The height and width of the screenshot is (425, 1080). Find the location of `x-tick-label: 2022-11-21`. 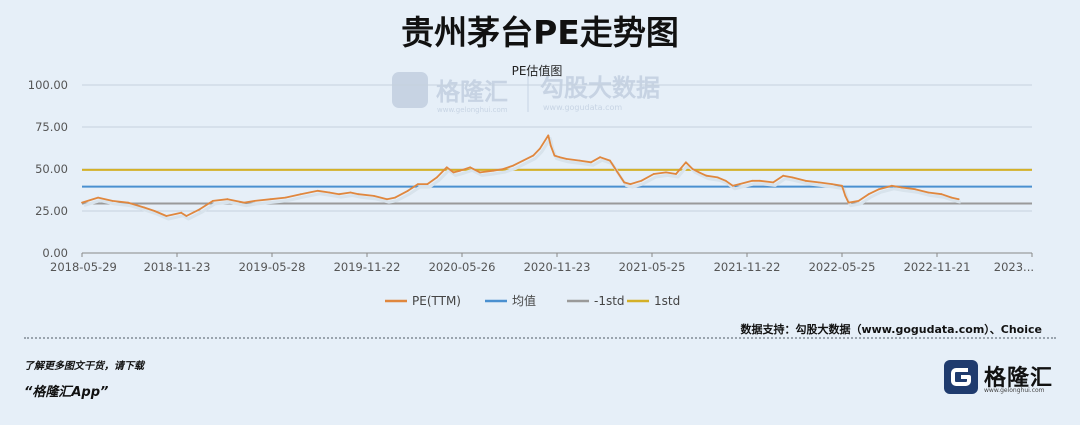

x-tick-label: 2022-11-21 is located at coordinates (937, 267).